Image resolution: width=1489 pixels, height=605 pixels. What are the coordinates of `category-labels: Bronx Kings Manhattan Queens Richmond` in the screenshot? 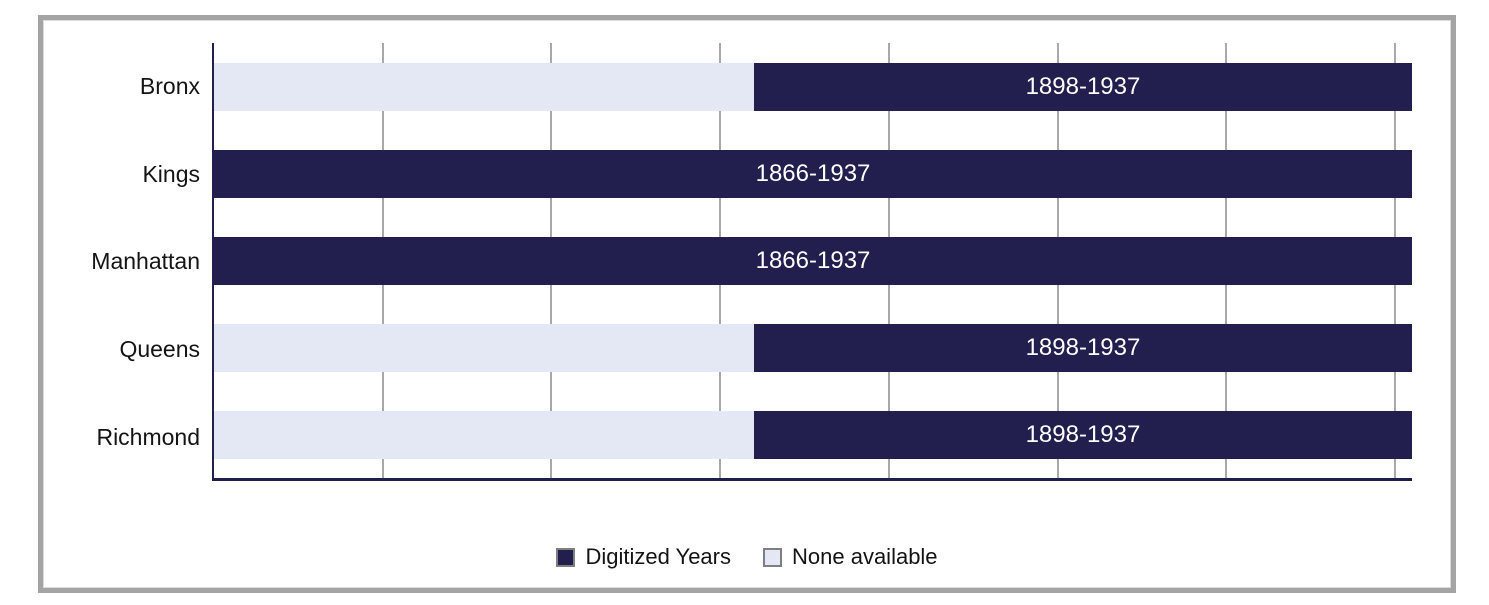 It's located at (121, 262).